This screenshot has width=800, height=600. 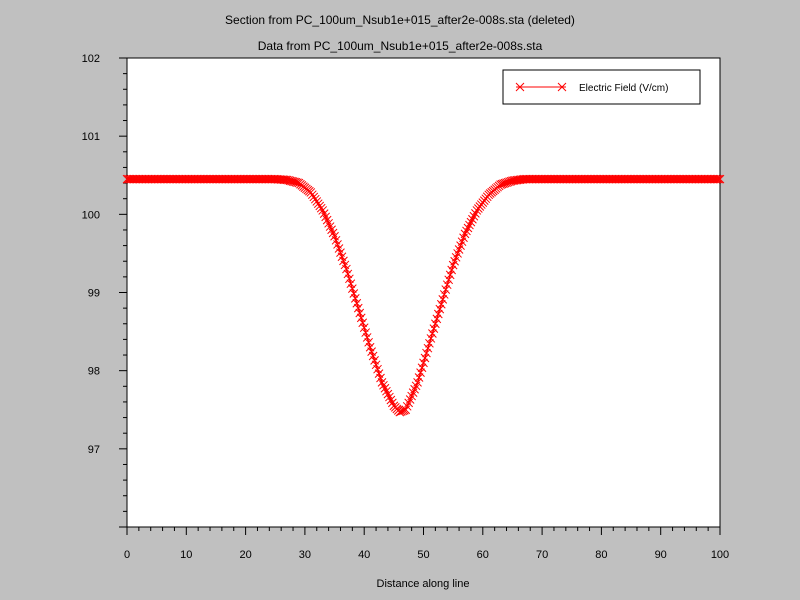 I want to click on x-axis: 0 10 20 30 40 50 60 70 80 90 100, so click(x=426, y=544).